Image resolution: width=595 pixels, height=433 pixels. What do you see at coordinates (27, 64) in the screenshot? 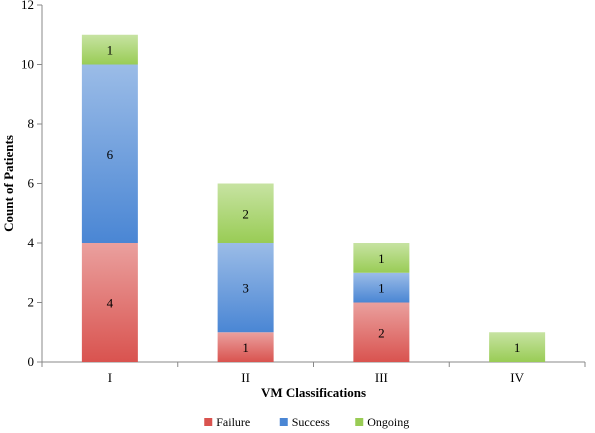
I see `y-tick-label: 10` at bounding box center [27, 64].